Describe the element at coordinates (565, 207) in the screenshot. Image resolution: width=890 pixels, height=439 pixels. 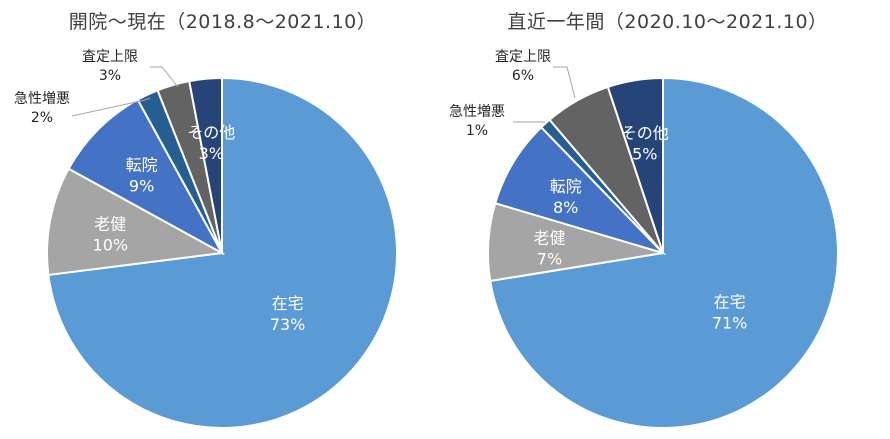
I see `slice-value-label: 8%` at that location.